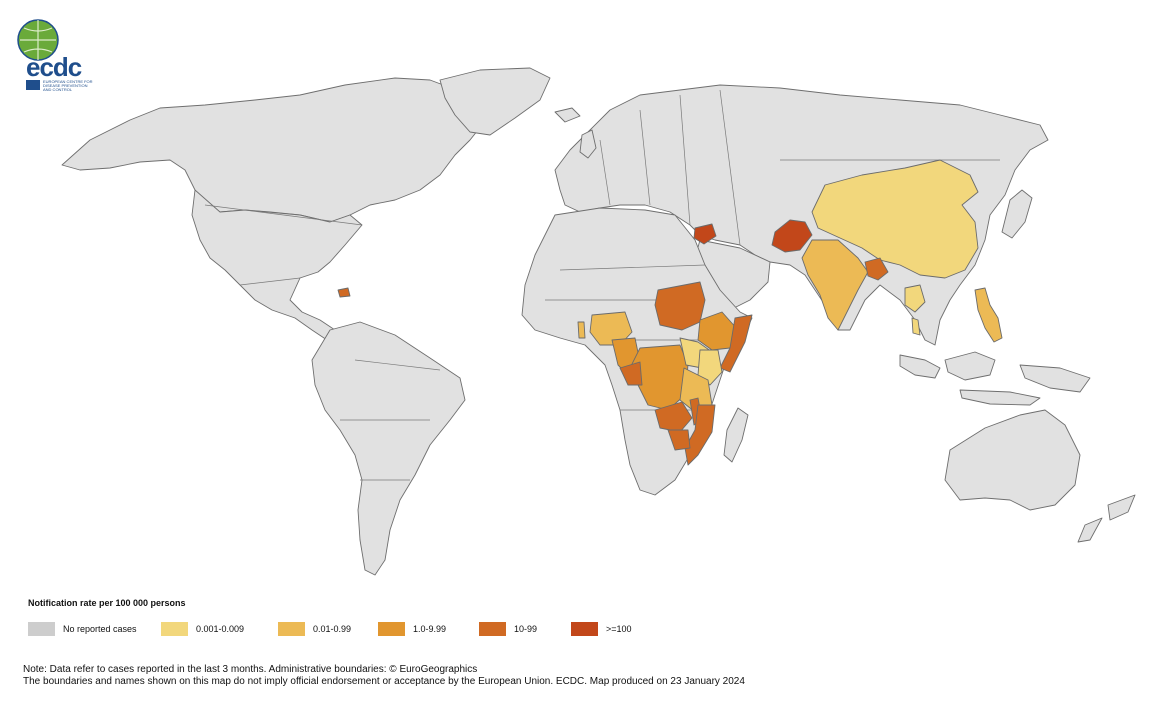 Image resolution: width=1160 pixels, height=707 pixels. Describe the element at coordinates (54, 67) in the screenshot. I see `logo-wordmark: ecdc` at that location.